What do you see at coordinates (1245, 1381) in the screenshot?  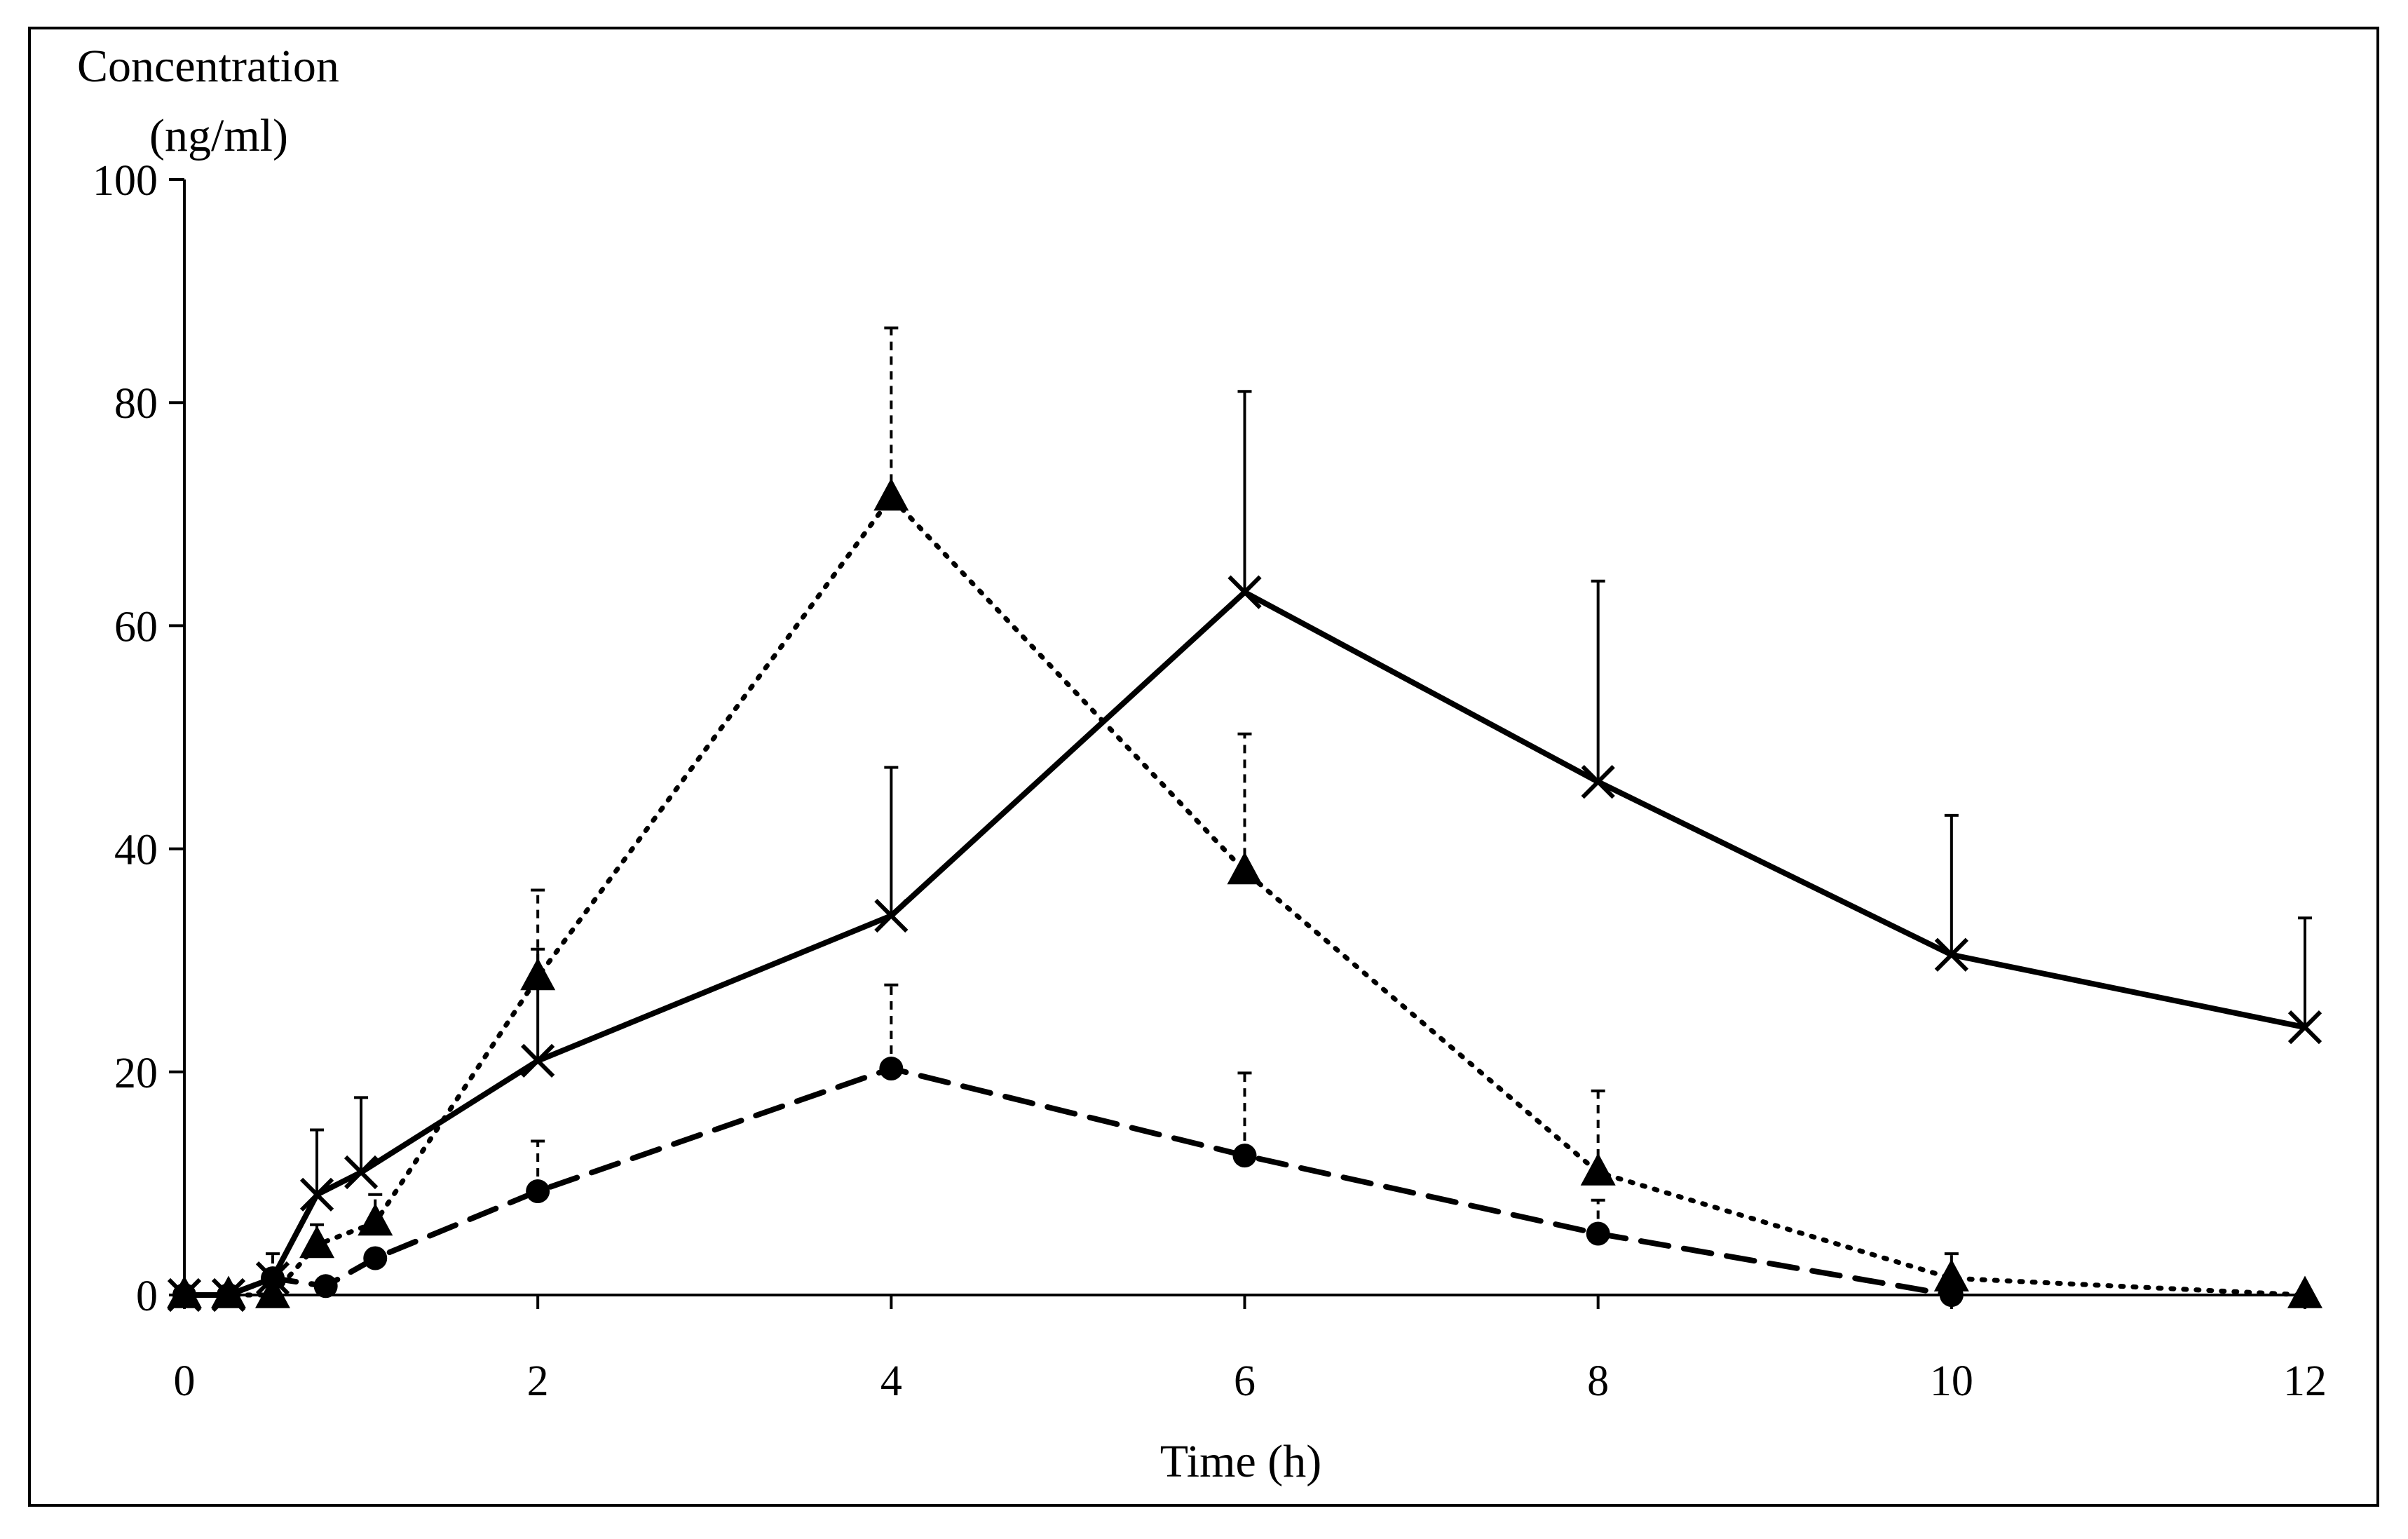 I see `x-tick-label: 6` at bounding box center [1245, 1381].